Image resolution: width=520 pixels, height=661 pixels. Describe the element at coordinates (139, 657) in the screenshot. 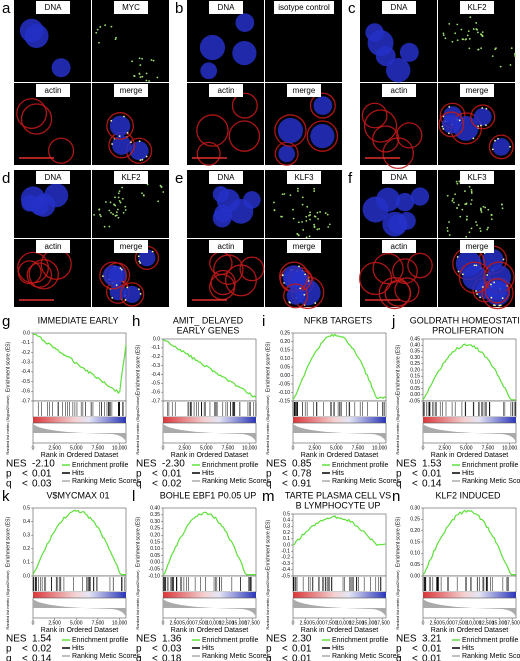

I see `stat-label: q` at that location.